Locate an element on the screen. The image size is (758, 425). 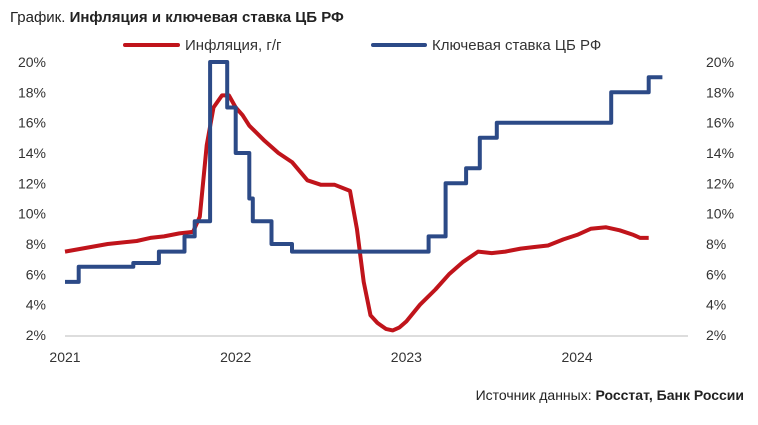
legend-label-inflation: Инфляция, г/г is located at coordinates (233, 45).